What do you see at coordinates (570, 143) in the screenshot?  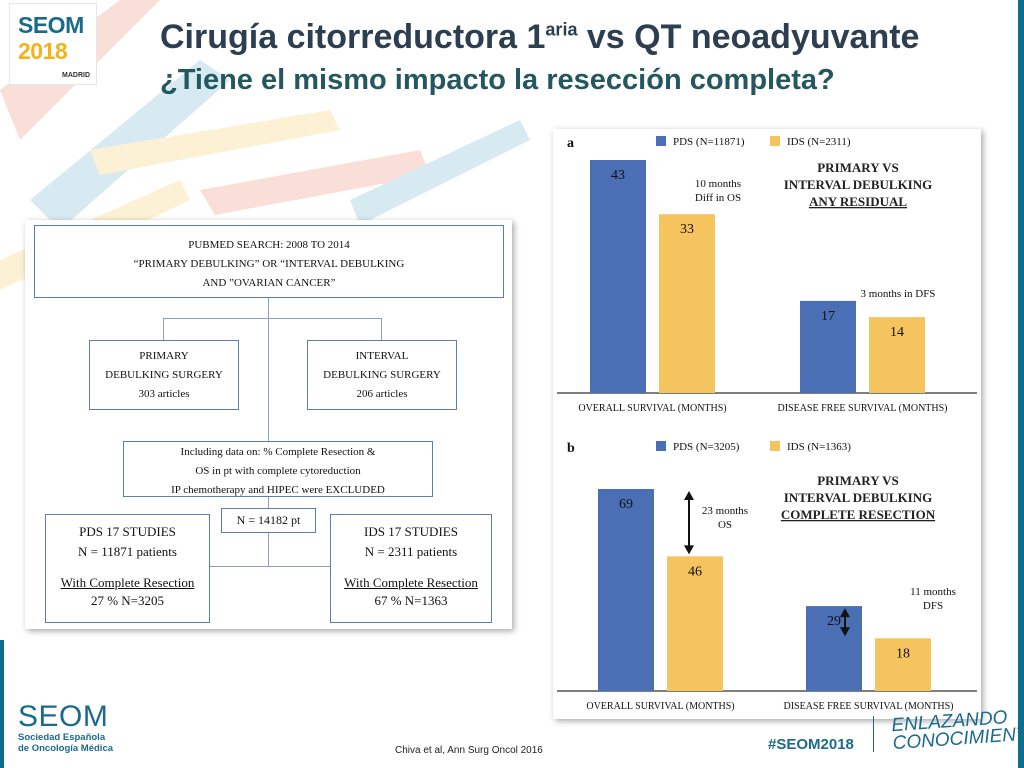 I see `panel-label: a` at bounding box center [570, 143].